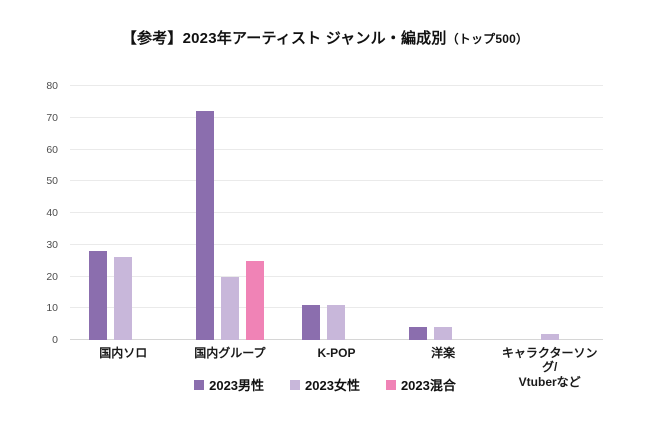 This screenshot has width=650, height=430. I want to click on bar-2023女性-0, so click(123, 298).